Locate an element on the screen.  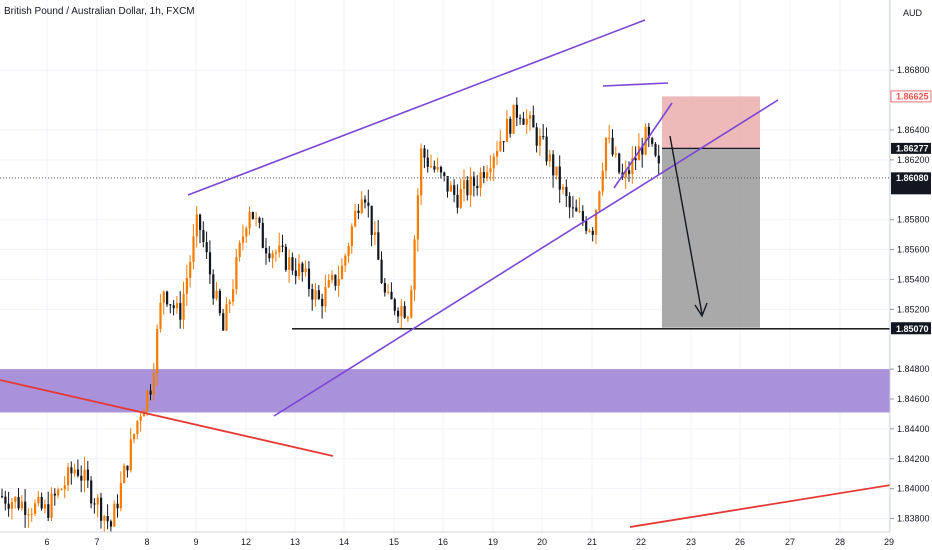
x-tick-label: 6 is located at coordinates (46, 542).